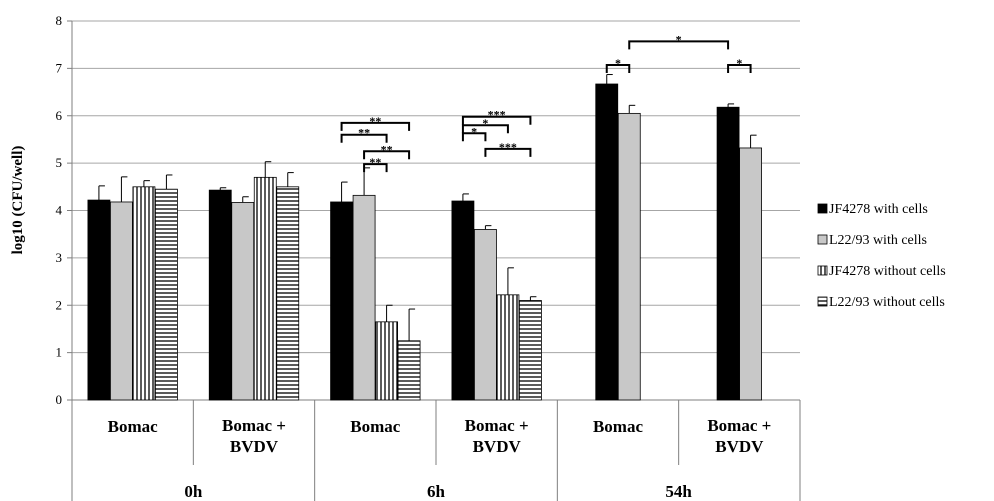 This screenshot has width=994, height=501. I want to click on x-group-label: 0h, so click(193, 491).